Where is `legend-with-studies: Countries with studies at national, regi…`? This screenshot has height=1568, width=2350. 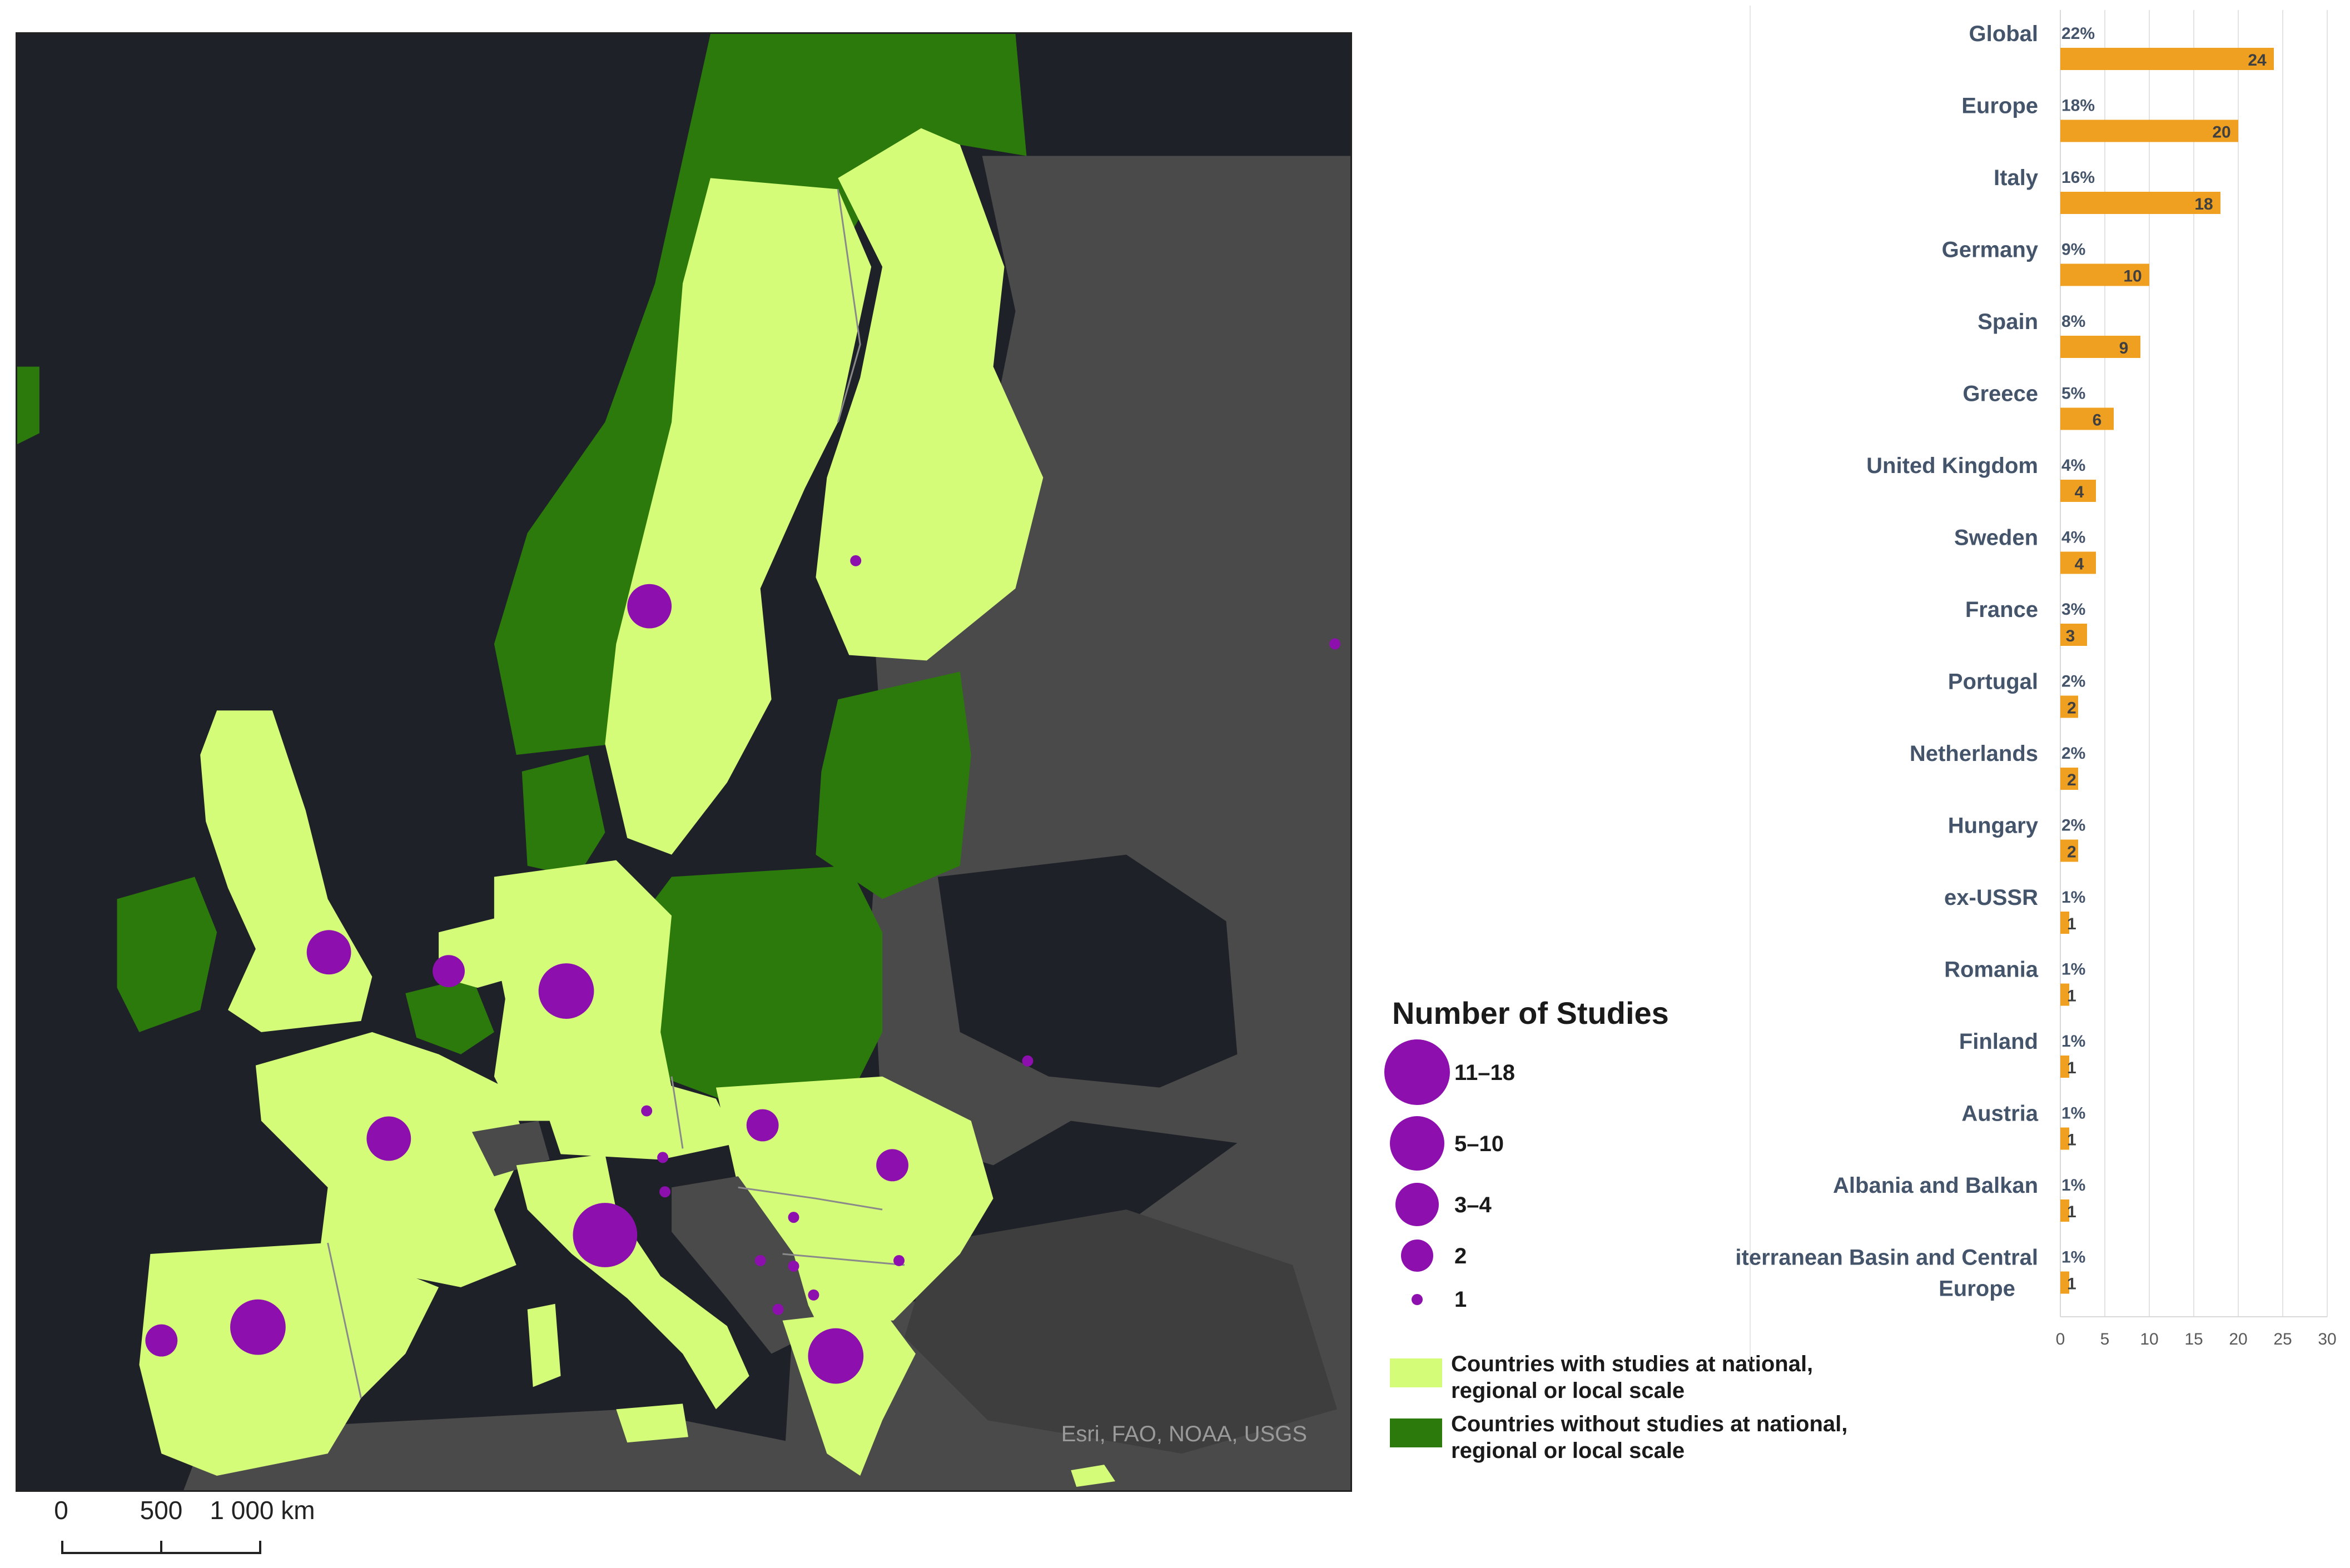 legend-with-studies: Countries with studies at national, regi… is located at coordinates (1634, 1381).